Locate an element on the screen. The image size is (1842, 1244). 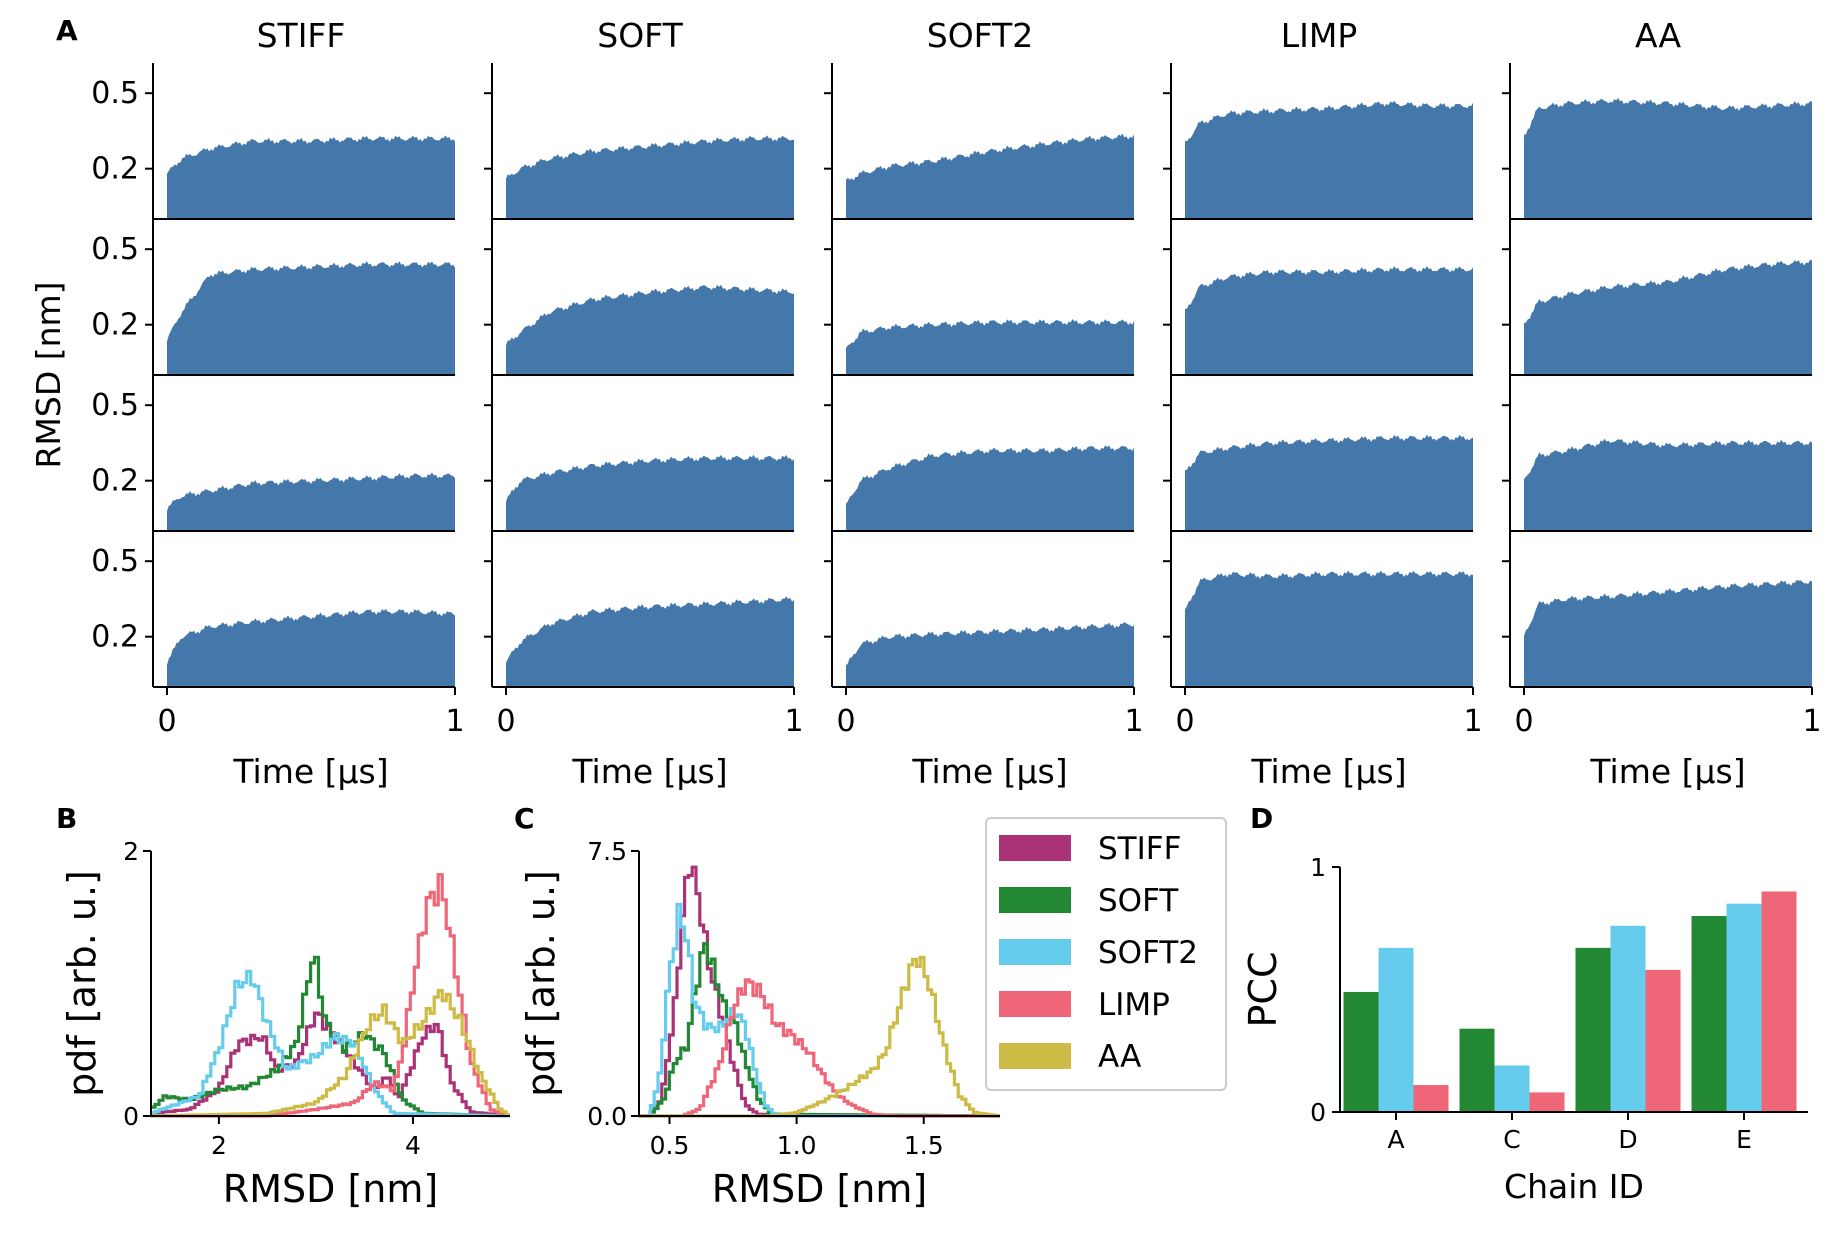
legend-label-soft: SOFT is located at coordinates (1138, 901).